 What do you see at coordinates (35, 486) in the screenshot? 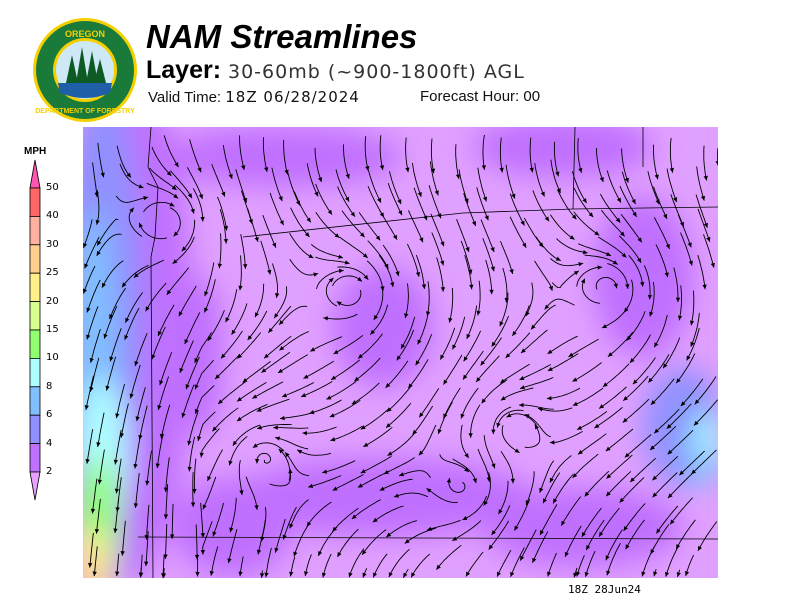
I see `legend-arrow-bottom` at bounding box center [35, 486].